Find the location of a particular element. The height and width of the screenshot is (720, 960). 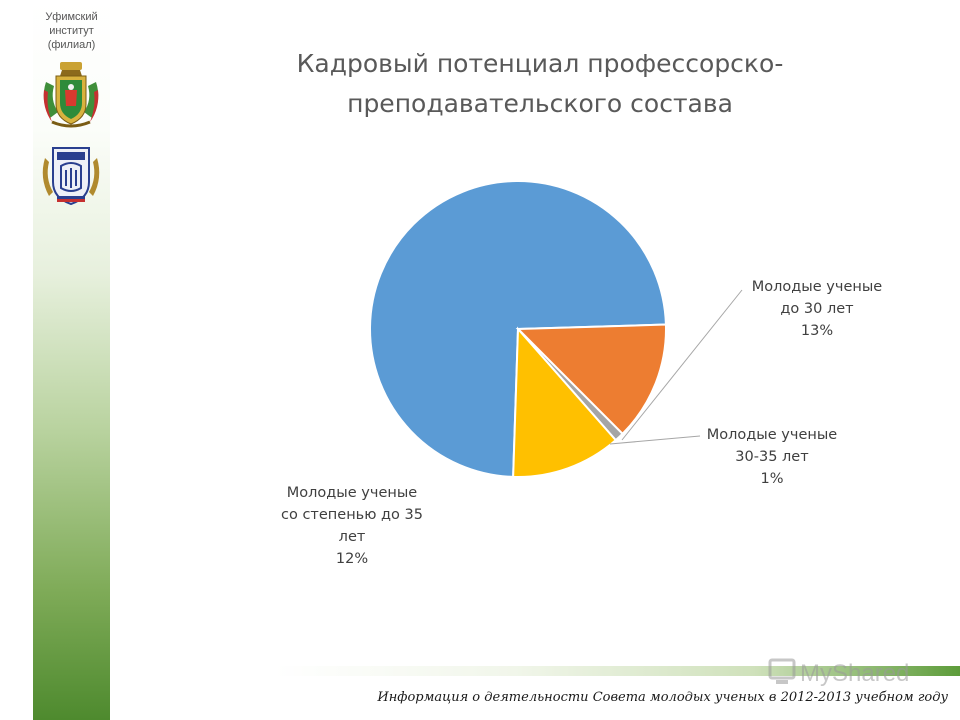

academy-emblem-icon is located at coordinates (71, 176).